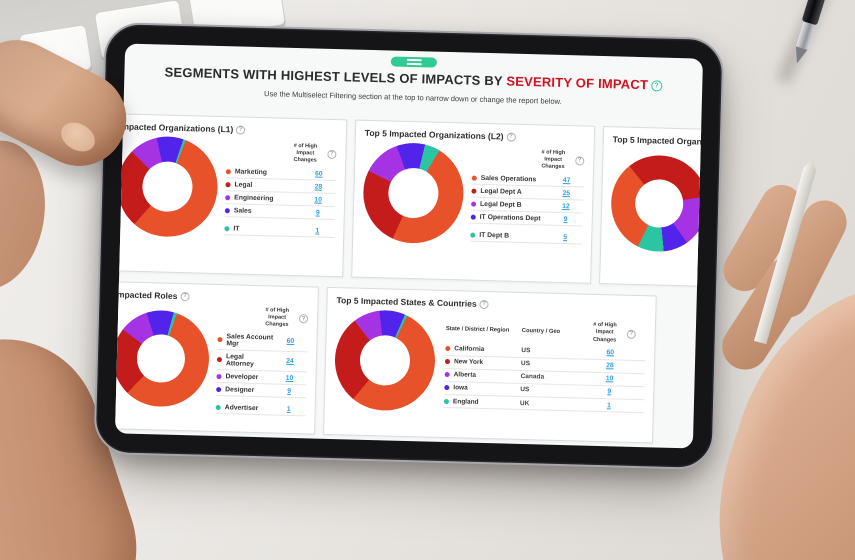  What do you see at coordinates (413, 193) in the screenshot?
I see `donut-chart-organizations-l2` at bounding box center [413, 193].